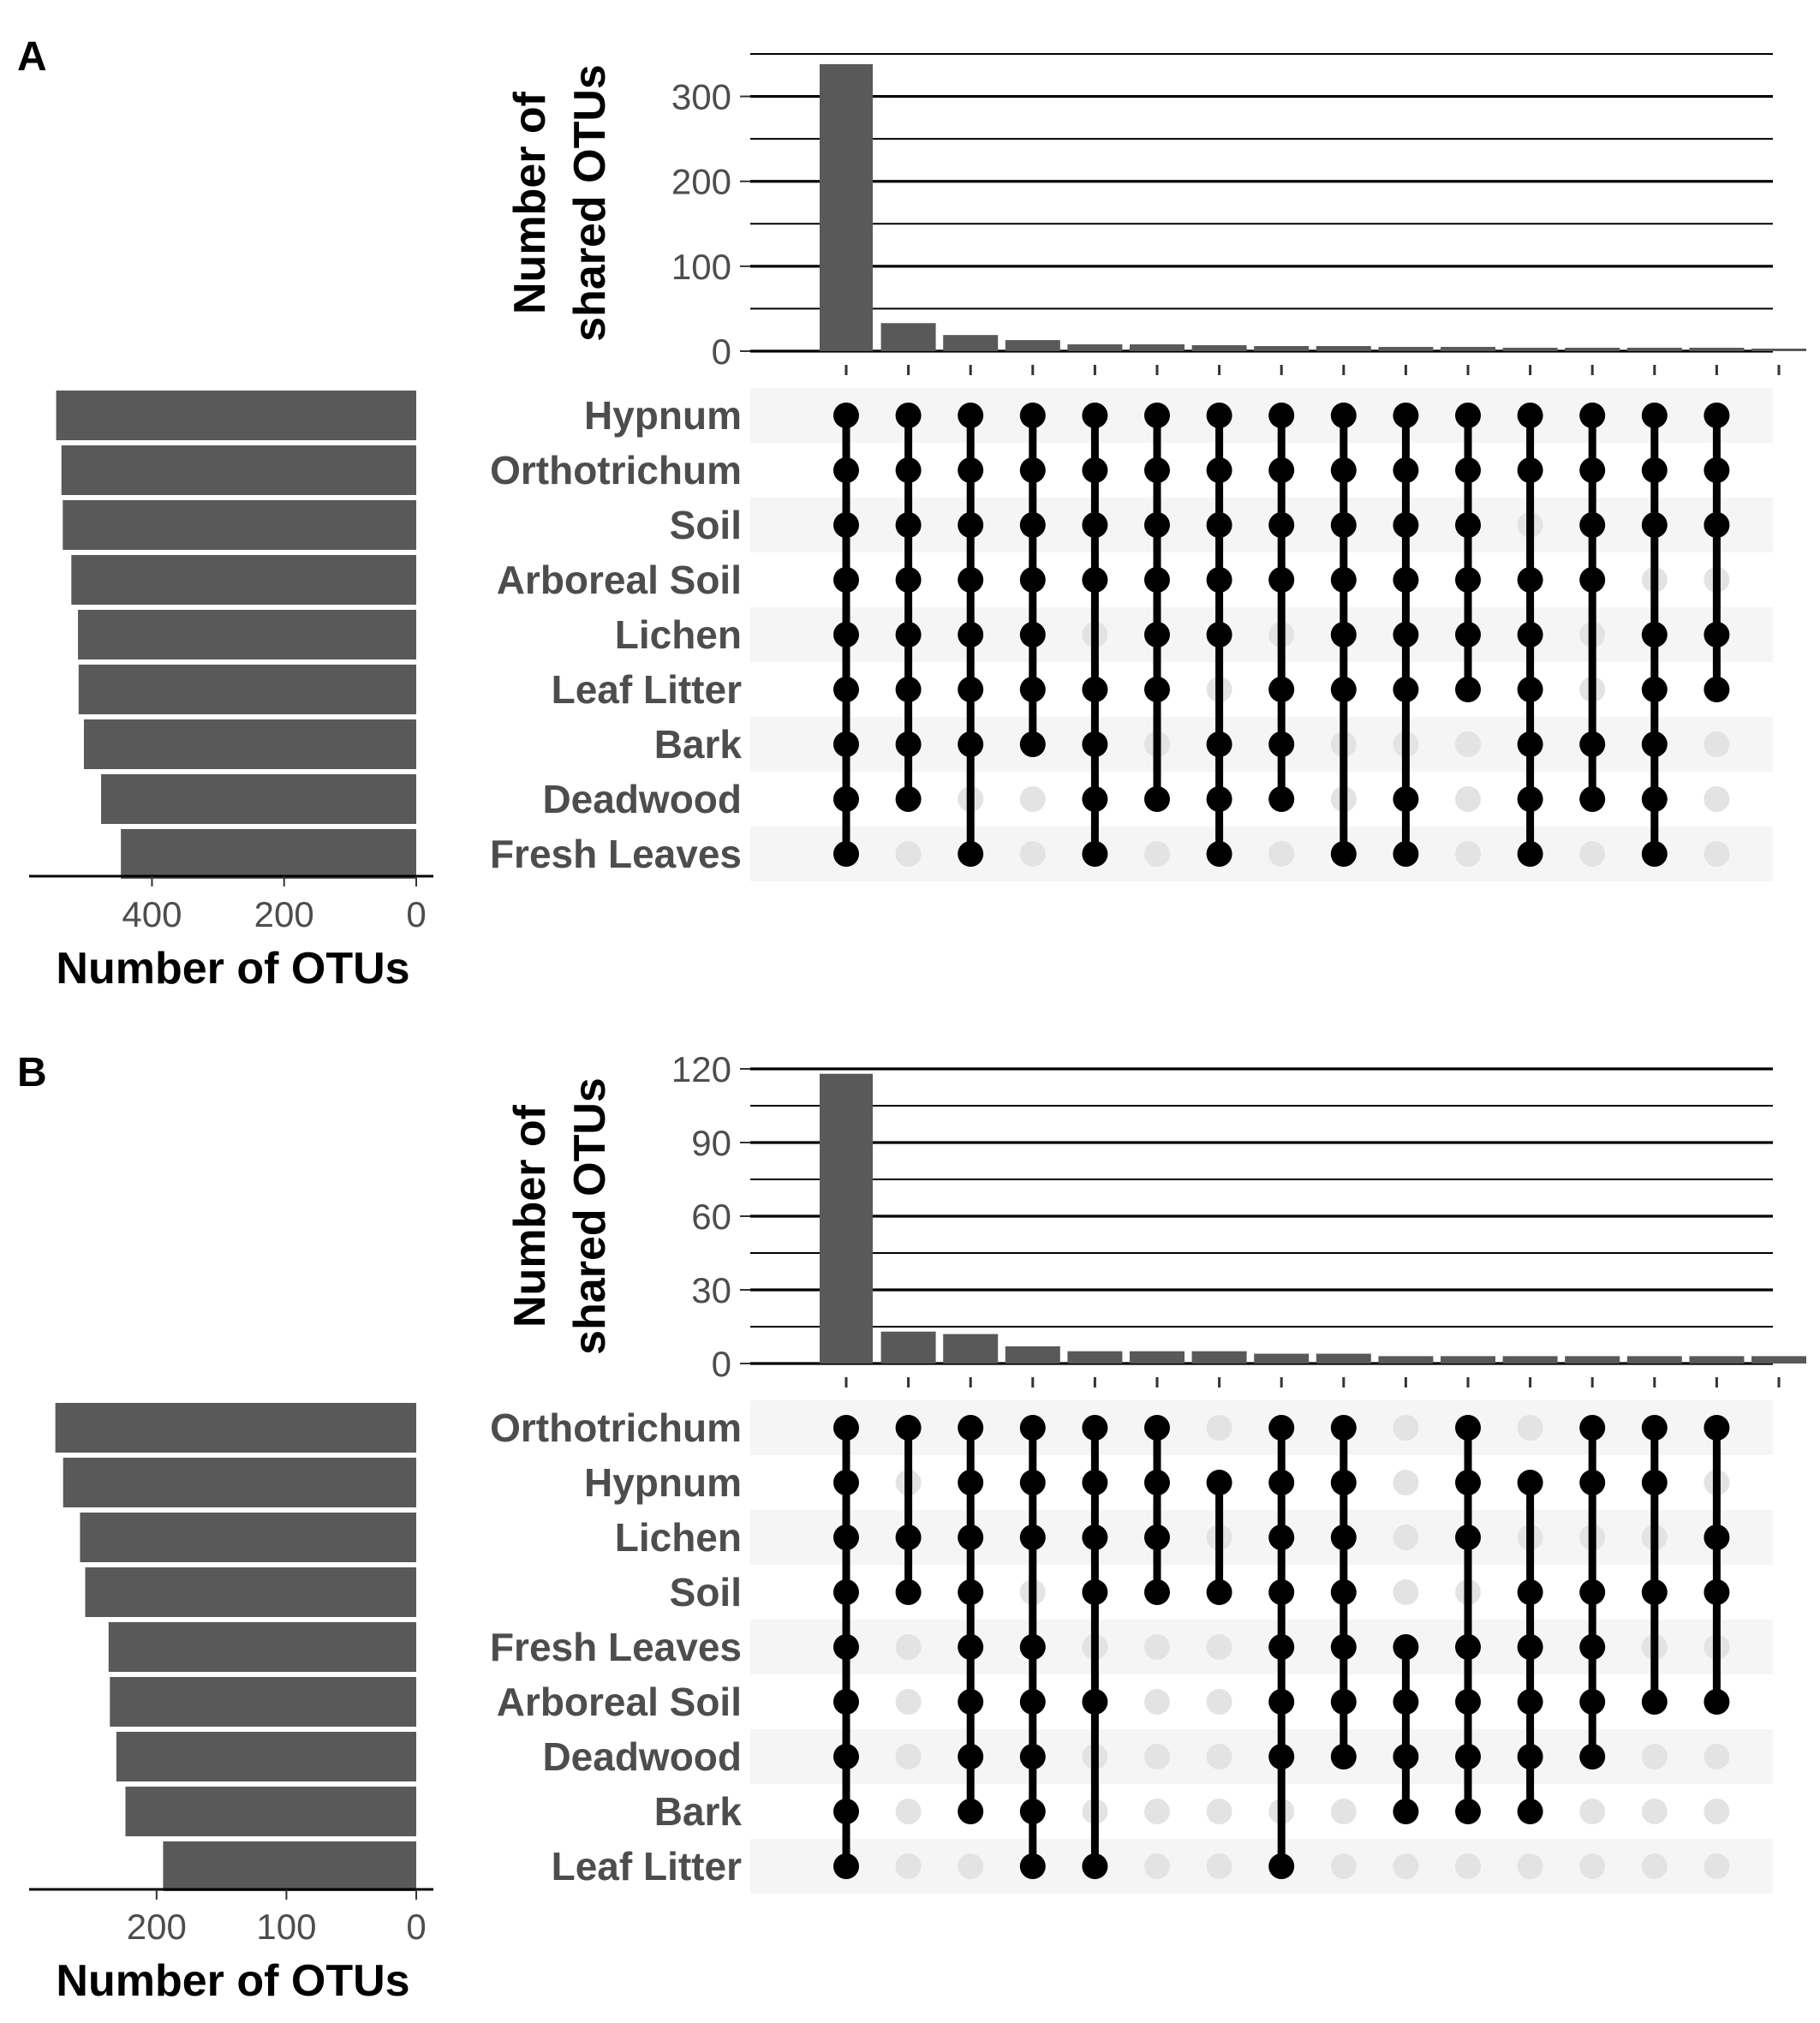 This screenshot has height=2023, width=1820. What do you see at coordinates (721, 1364) in the screenshot?
I see `y-tick-label: 0` at bounding box center [721, 1364].